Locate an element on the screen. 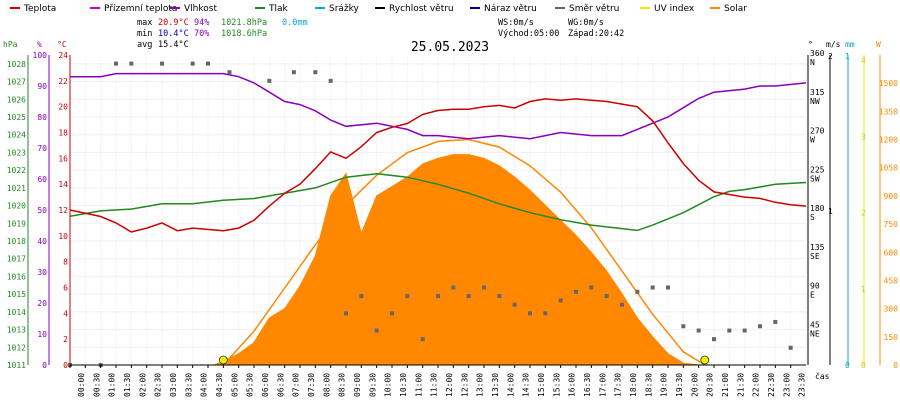 This screenshot has width=900, height=400. tick-temperature-4: 16 is located at coordinates (63, 158).